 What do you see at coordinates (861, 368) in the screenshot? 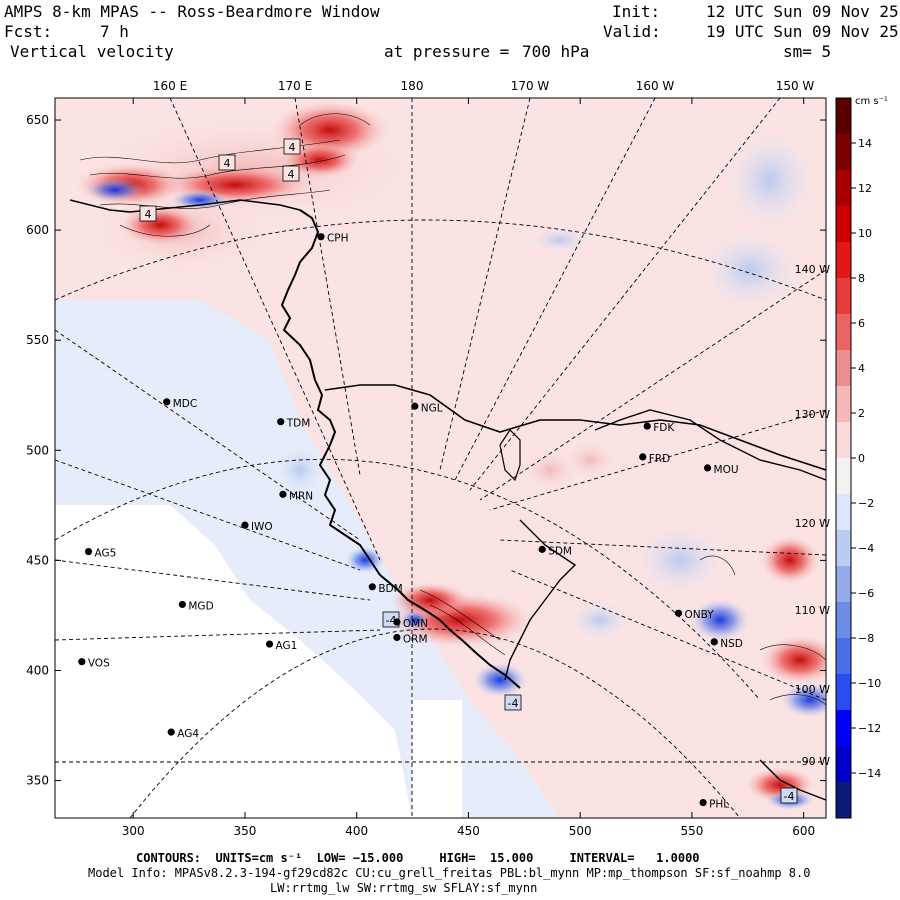
I see `colorbar-tick-label: 4` at bounding box center [861, 368].